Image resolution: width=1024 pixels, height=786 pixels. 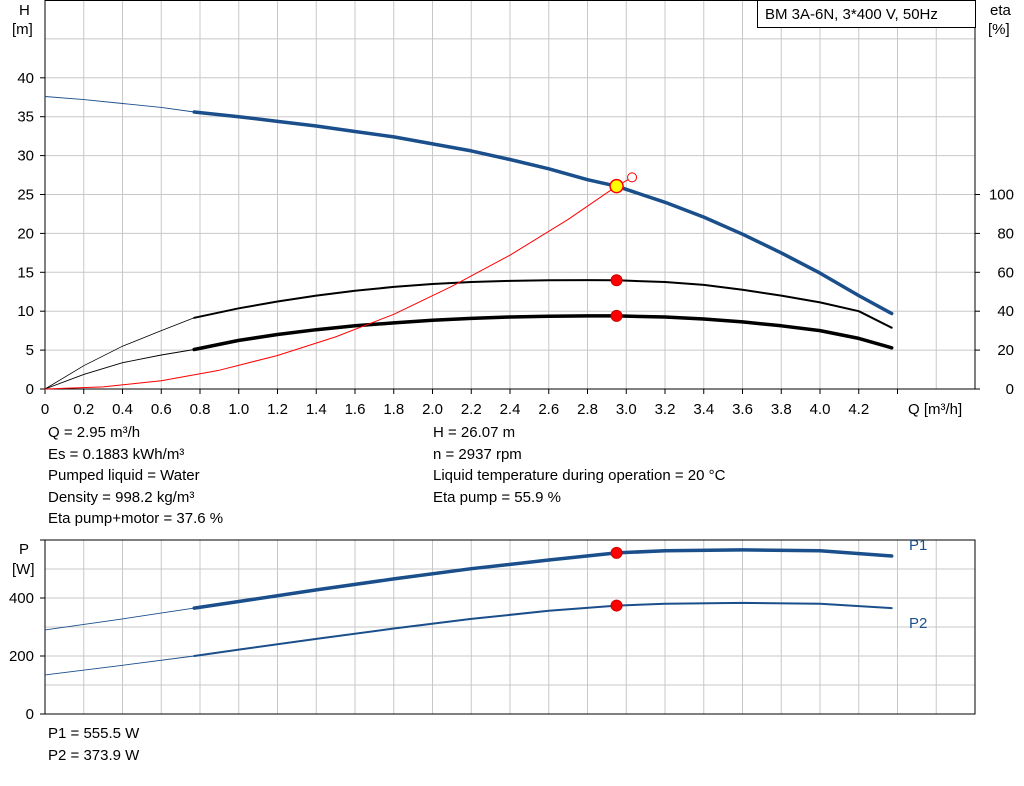 I want to click on x-tick-label: 3.8, so click(x=781, y=409).